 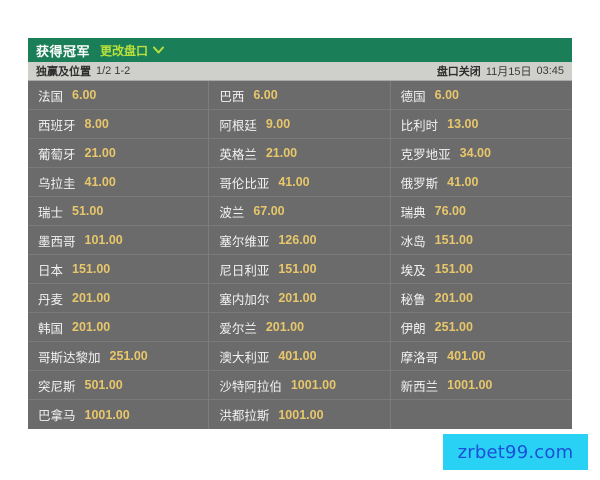 I want to click on team-name: 波兰, so click(x=232, y=212).